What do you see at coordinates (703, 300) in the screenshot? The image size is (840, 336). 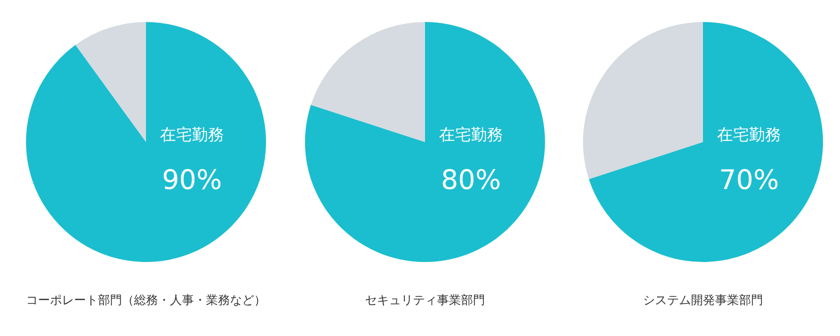 I see `text: システム開発事業部門` at bounding box center [703, 300].